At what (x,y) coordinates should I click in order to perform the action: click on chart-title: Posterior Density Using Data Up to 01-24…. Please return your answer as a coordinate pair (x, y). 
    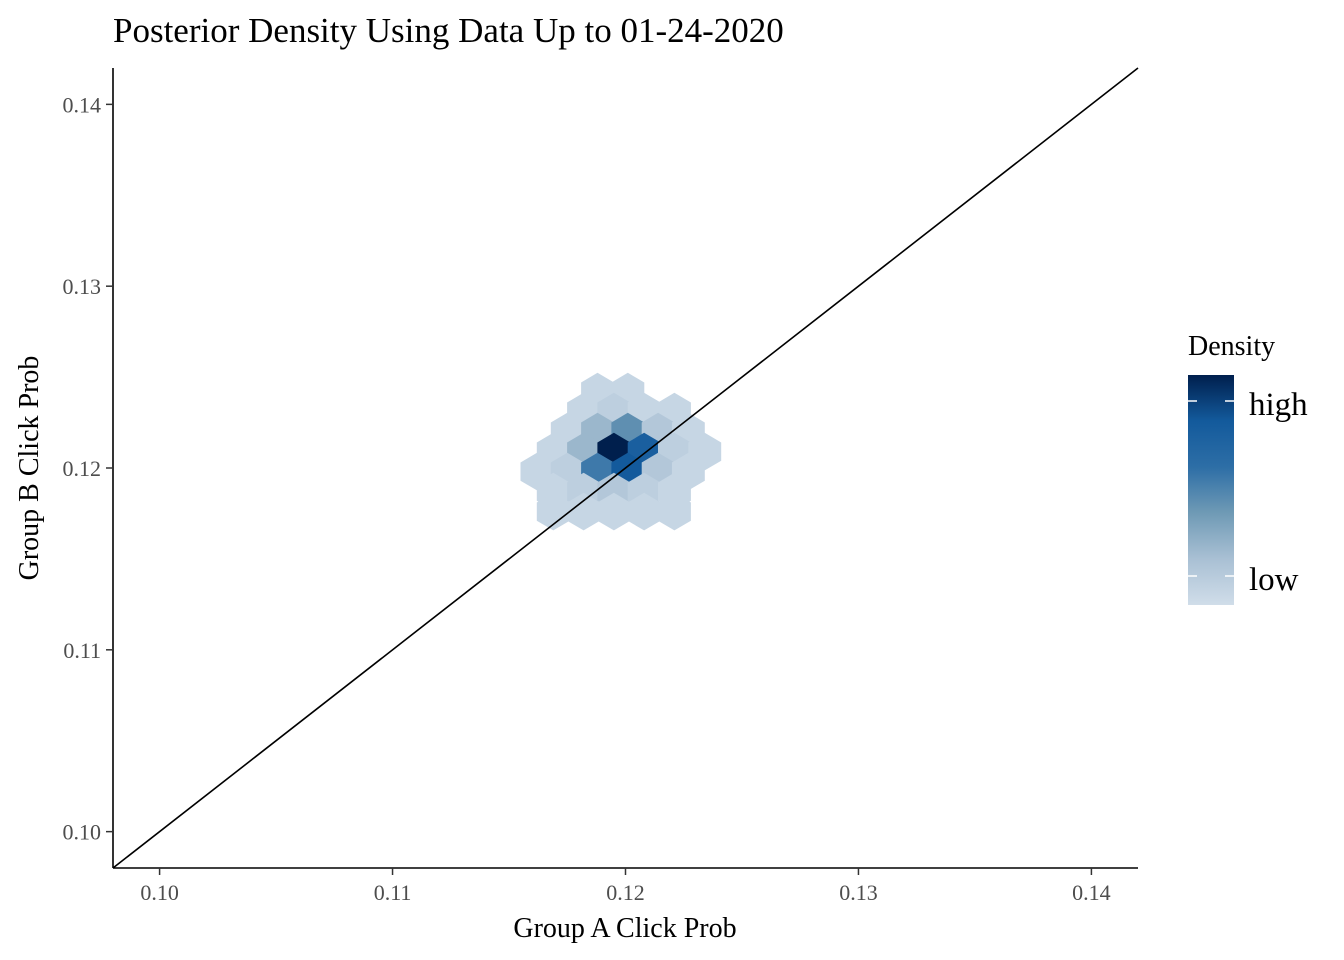
    Looking at the image, I should click on (448, 30).